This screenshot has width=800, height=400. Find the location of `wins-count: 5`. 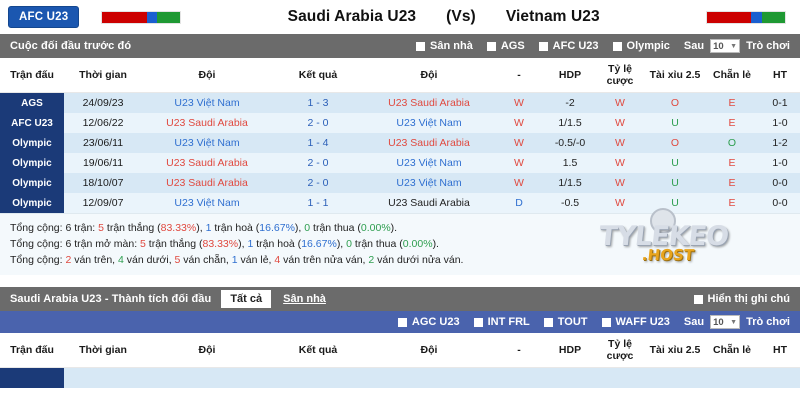

wins-count: 5 is located at coordinates (143, 244).